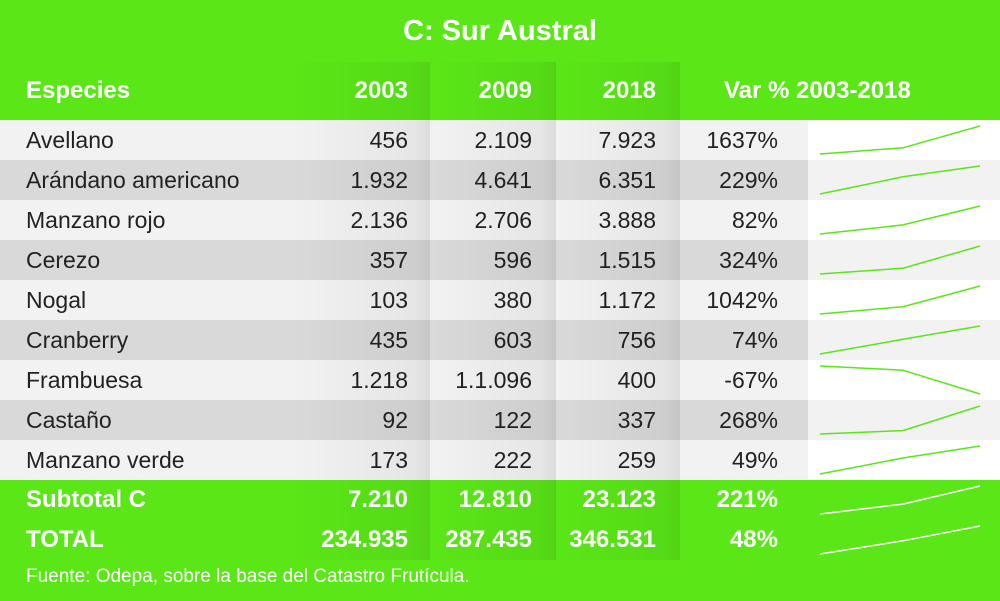 This screenshot has width=1000, height=601. I want to click on cell-v2018: 259, so click(636, 460).